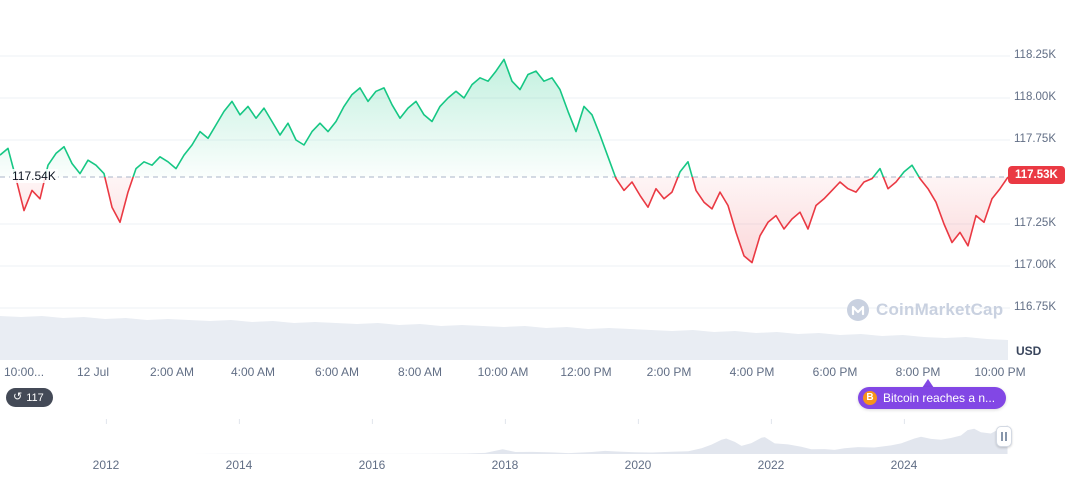 Image resolution: width=1072 pixels, height=477 pixels. I want to click on year-label: 2016, so click(372, 465).